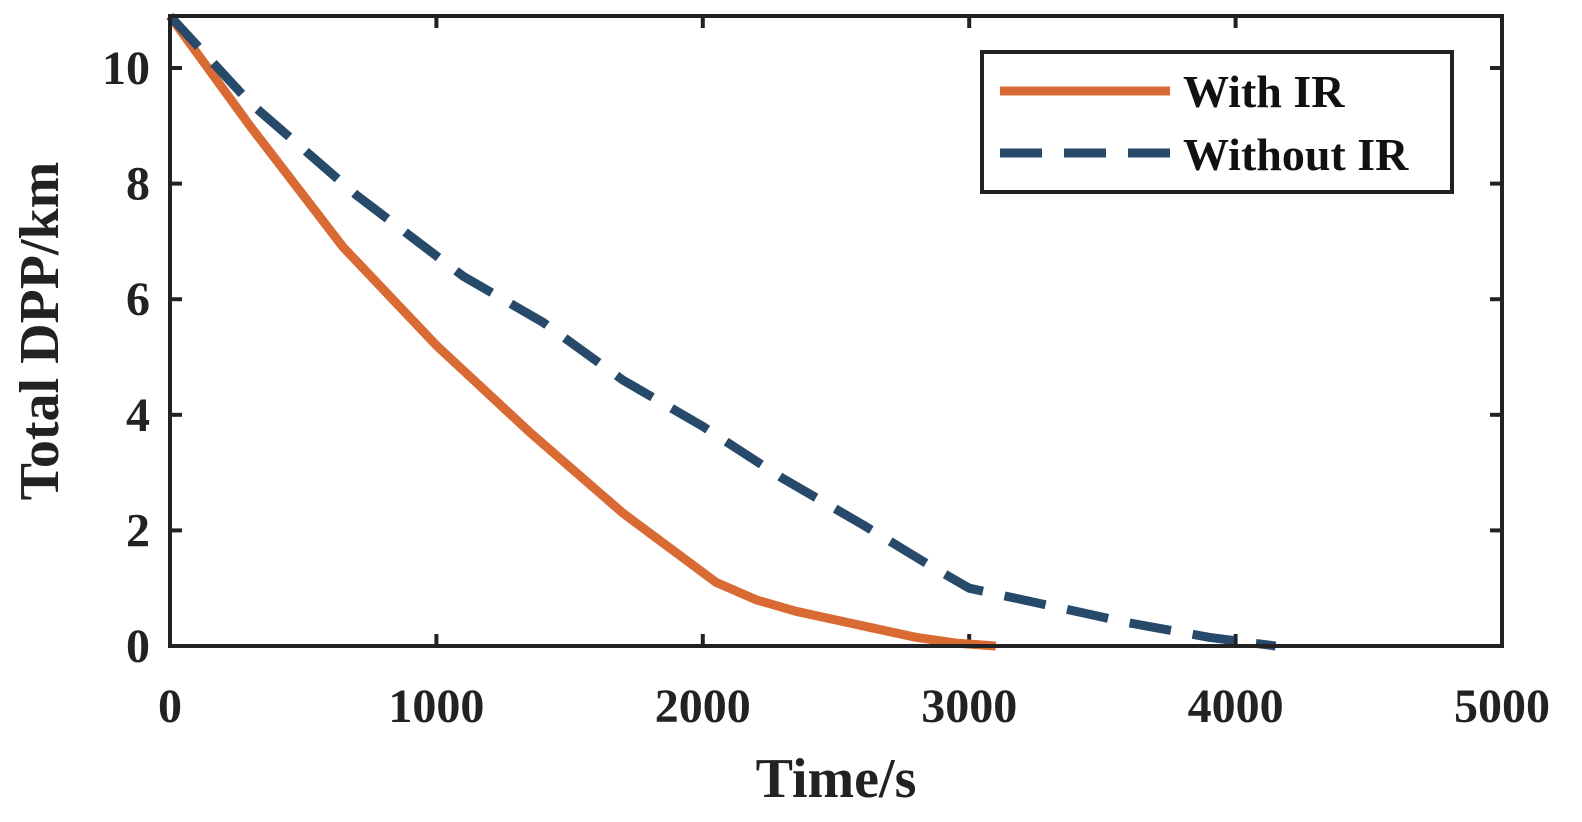 This screenshot has height=822, width=1582. Describe the element at coordinates (138, 299) in the screenshot. I see `y-tick-label: 6` at that location.